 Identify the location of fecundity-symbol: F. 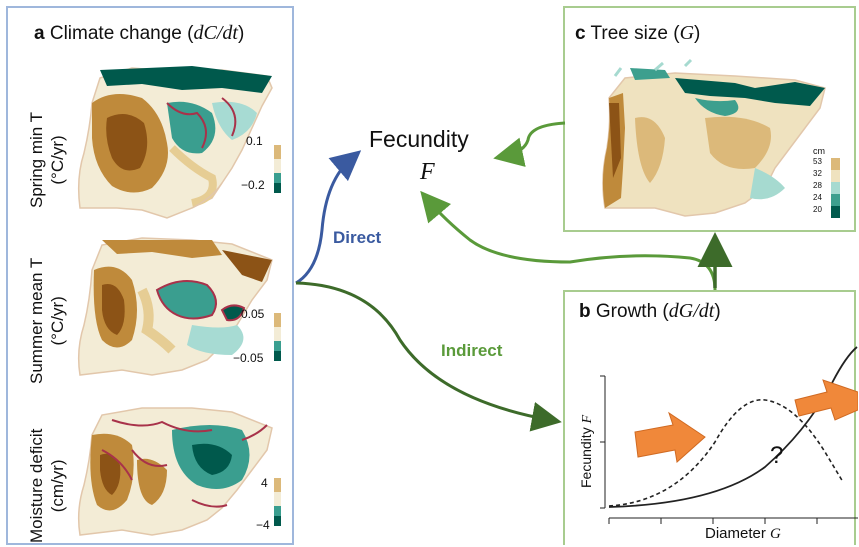
(427, 172).